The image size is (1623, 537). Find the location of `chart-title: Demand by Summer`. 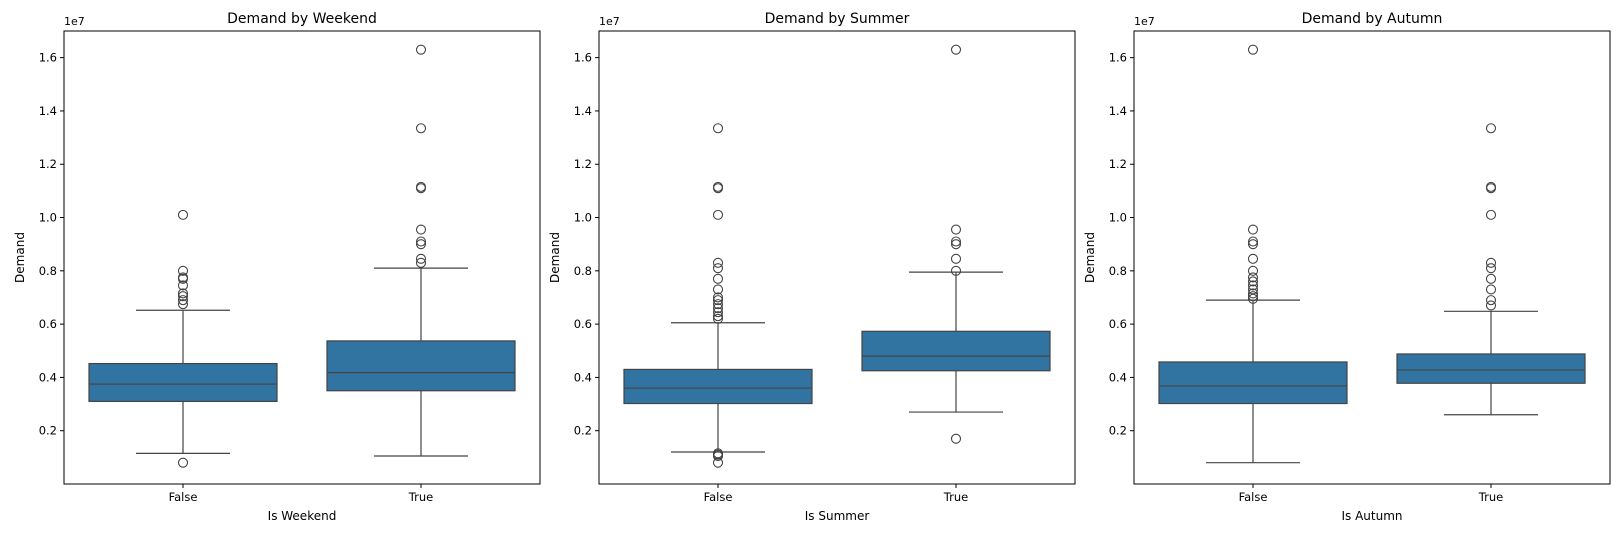

chart-title: Demand by Summer is located at coordinates (837, 19).